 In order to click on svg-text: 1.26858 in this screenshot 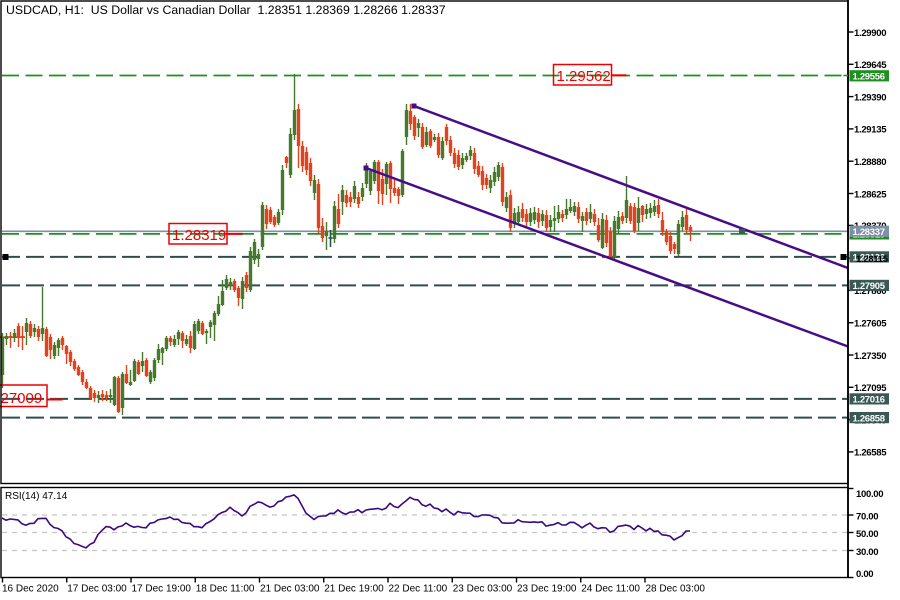, I will do `click(869, 418)`.